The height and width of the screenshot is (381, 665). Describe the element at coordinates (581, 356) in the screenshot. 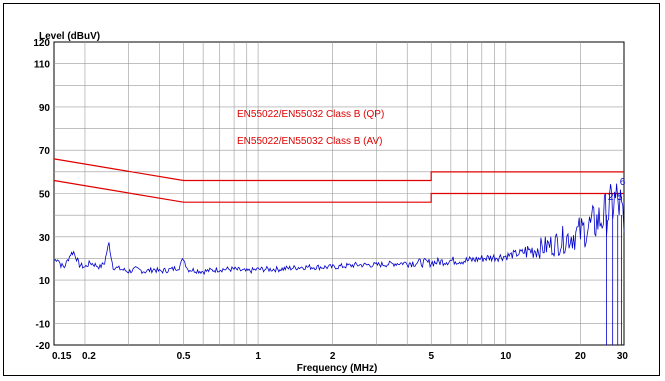

I see `x-tick-label: 20` at that location.